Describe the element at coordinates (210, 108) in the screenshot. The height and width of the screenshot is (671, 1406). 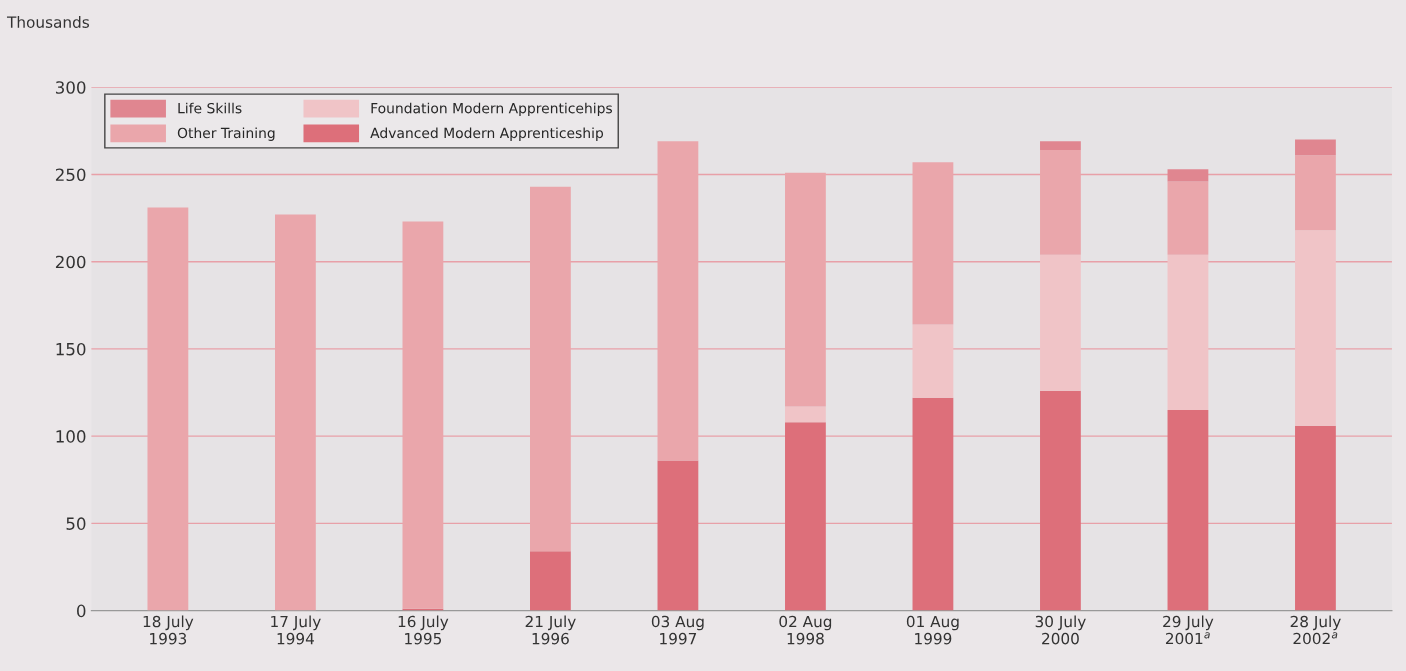
I see `legend-label: Life Skills` at that location.